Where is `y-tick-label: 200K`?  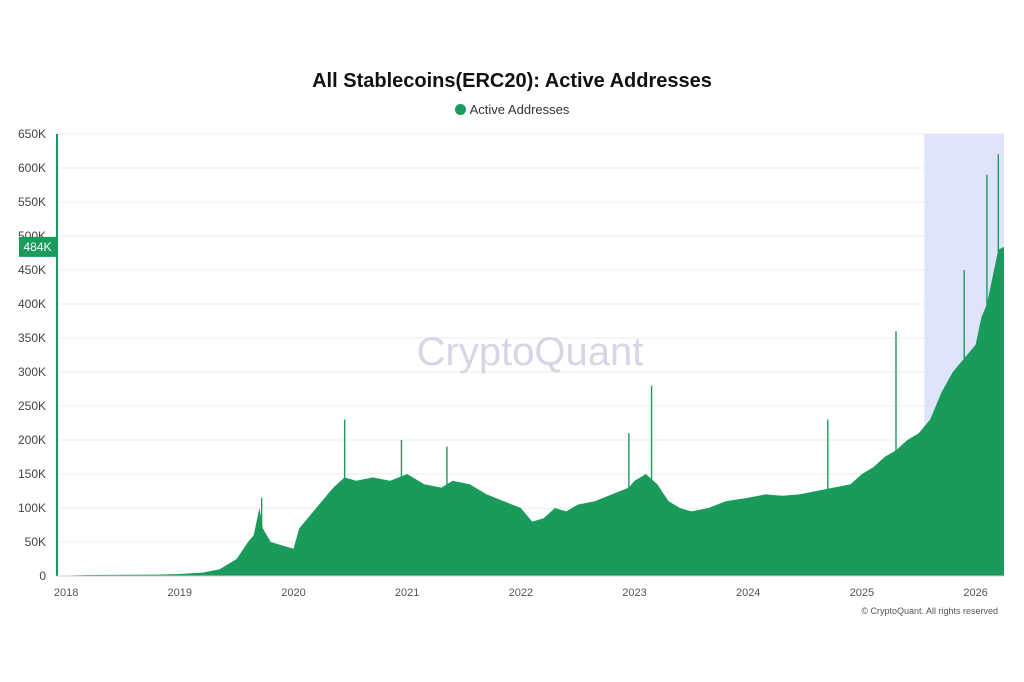
y-tick-label: 200K is located at coordinates (32, 440).